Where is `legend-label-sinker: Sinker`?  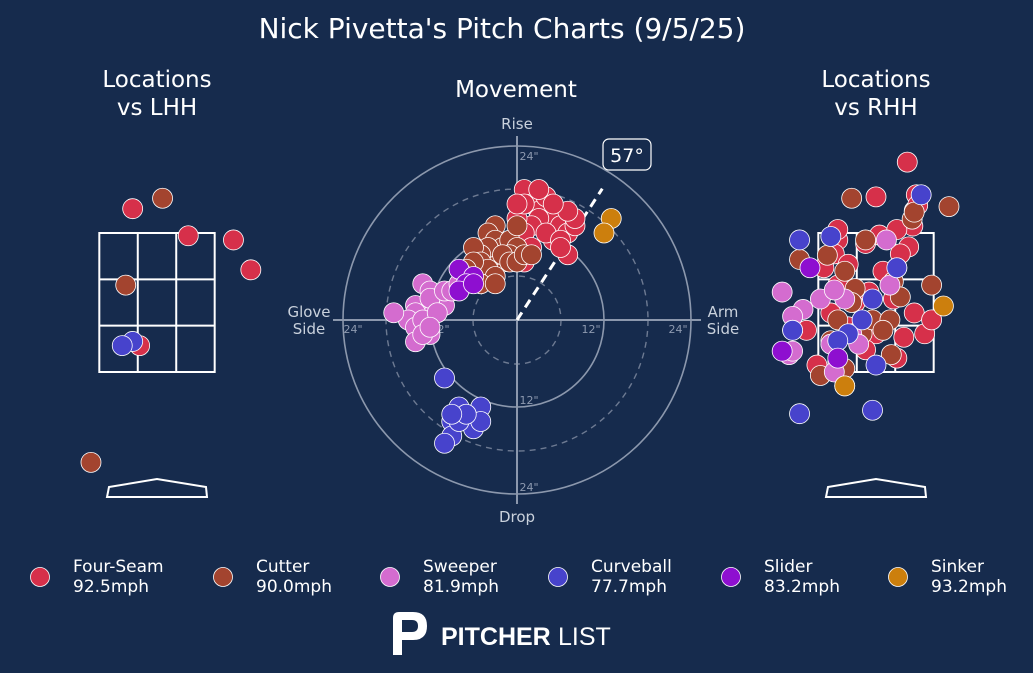
legend-label-sinker: Sinker is located at coordinates (957, 567).